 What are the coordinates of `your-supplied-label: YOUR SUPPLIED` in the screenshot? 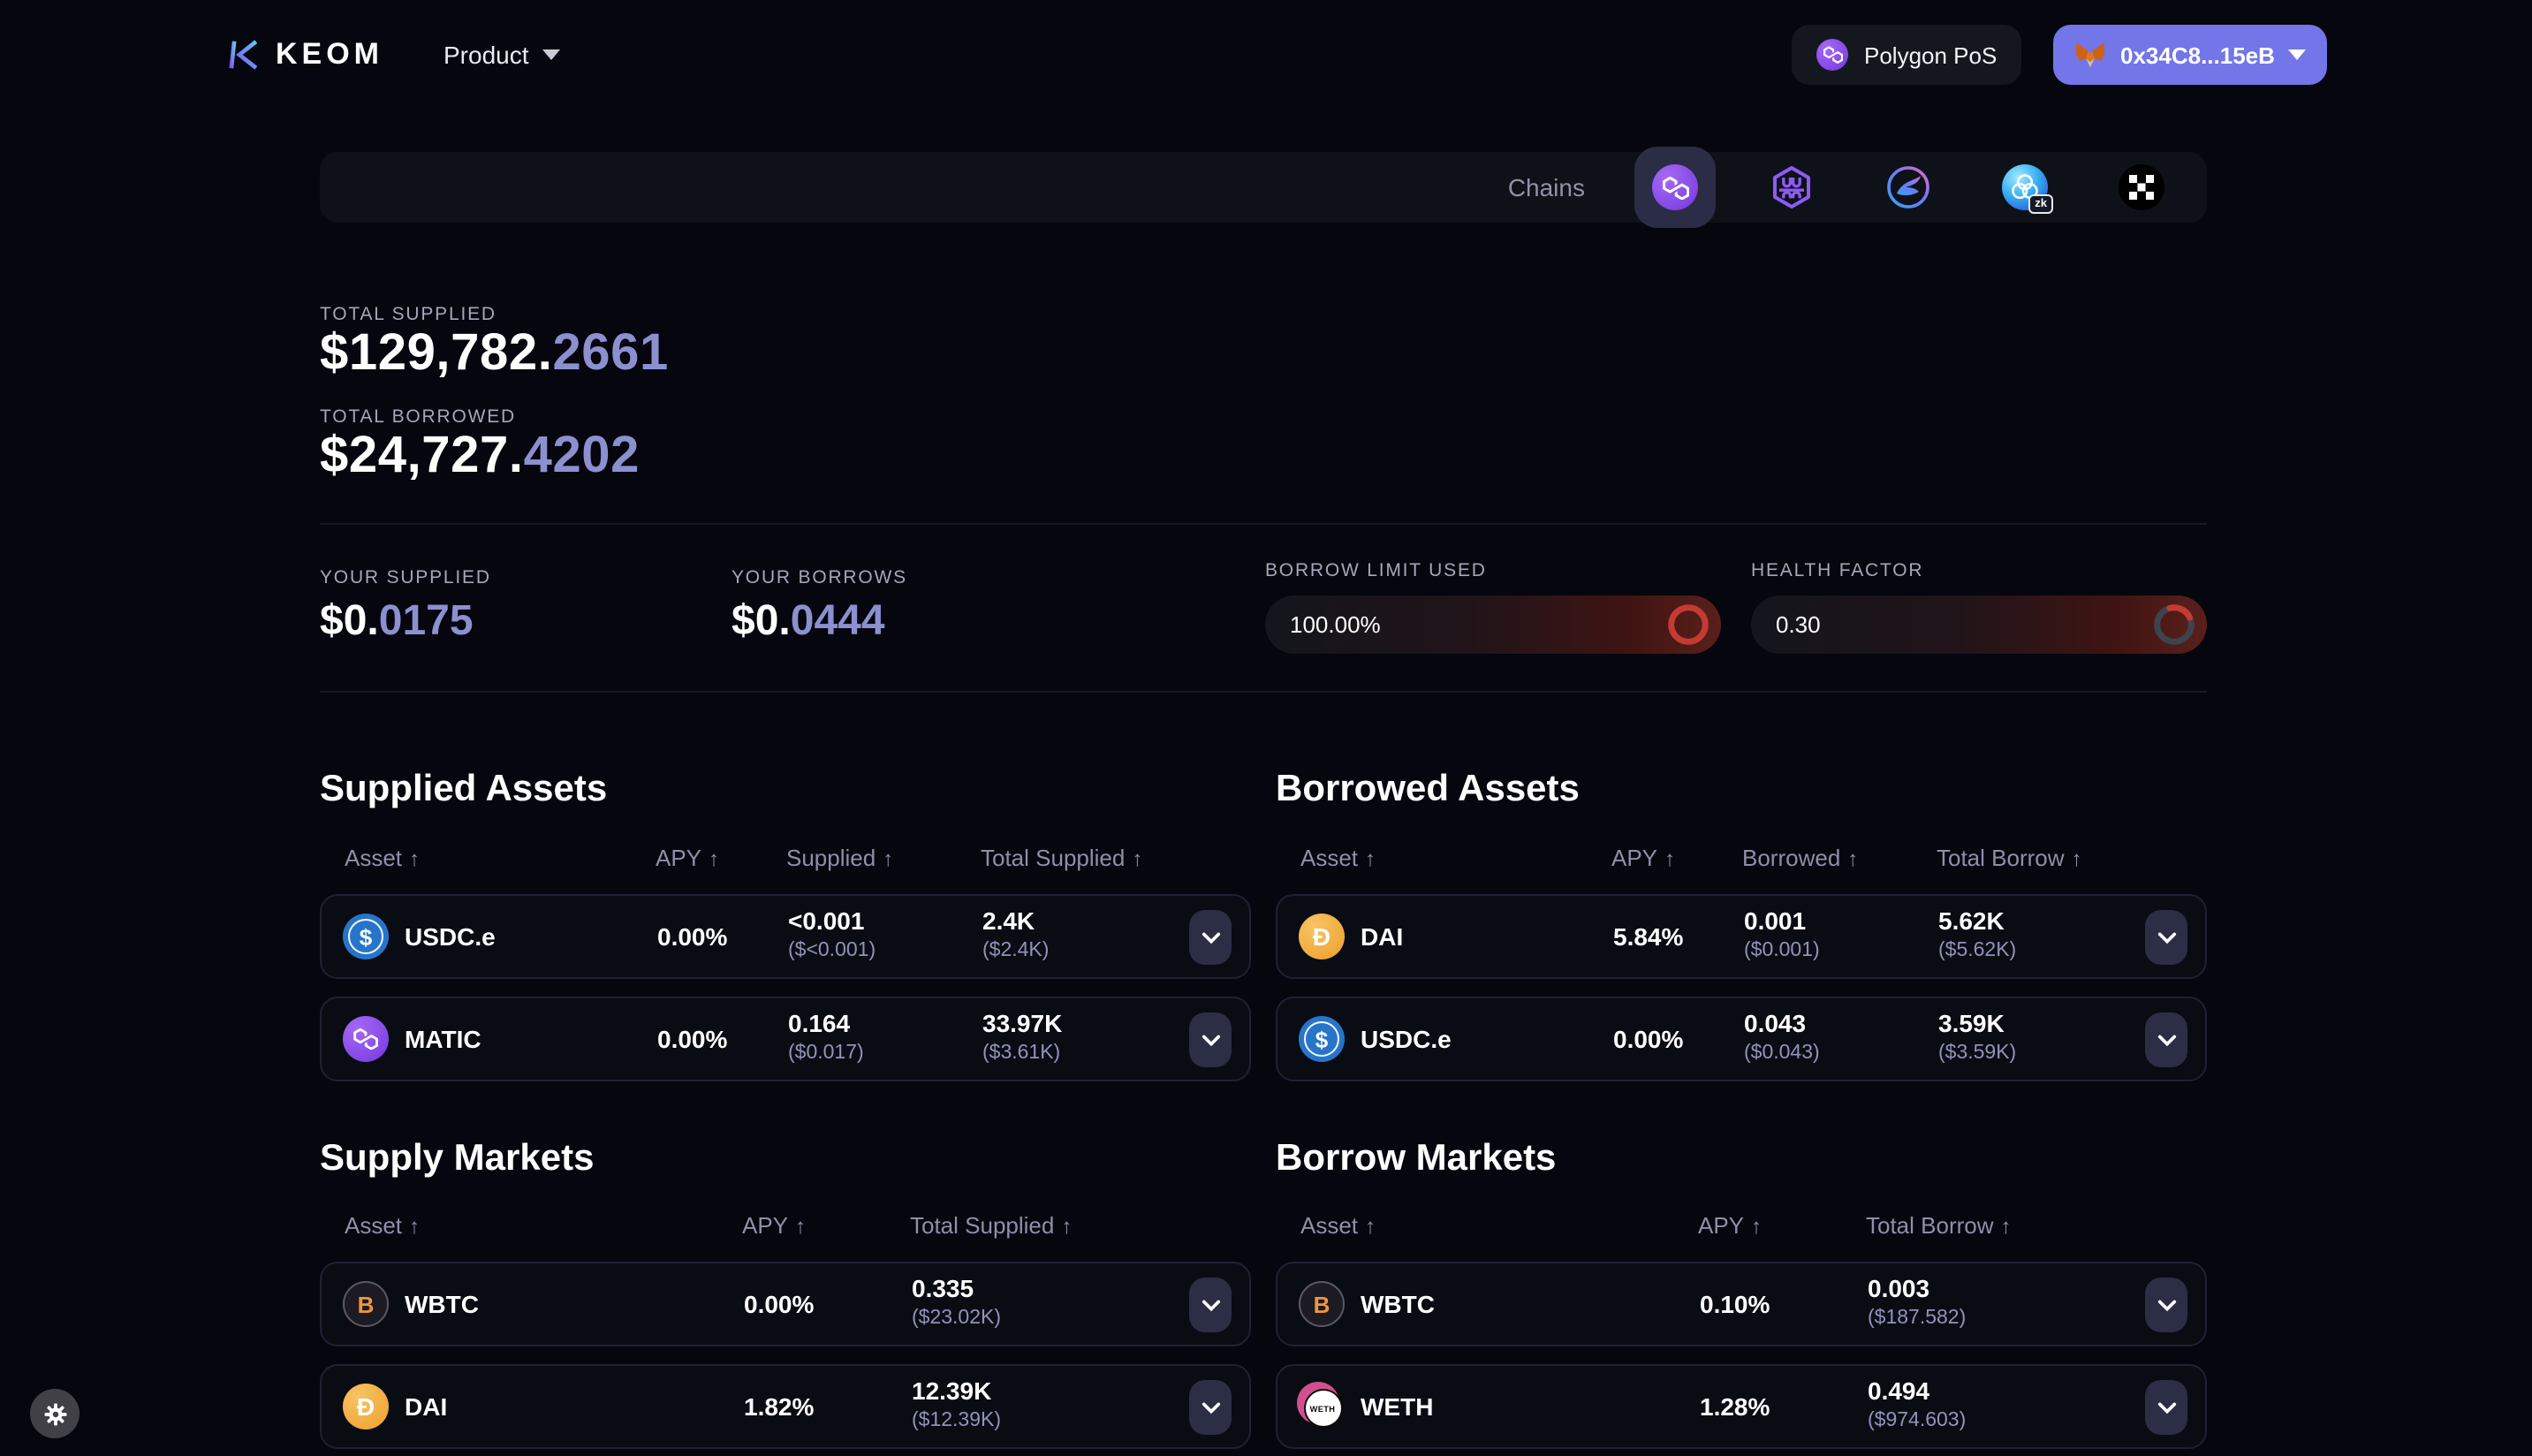 It's located at (405, 578).